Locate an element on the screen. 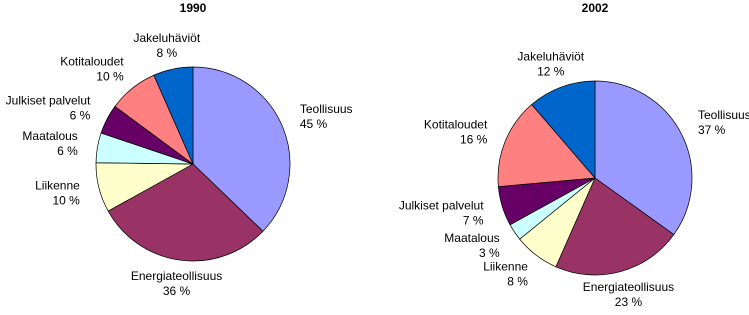 Image resolution: width=749 pixels, height=315 pixels. slice-value-label: 16 % is located at coordinates (474, 140).